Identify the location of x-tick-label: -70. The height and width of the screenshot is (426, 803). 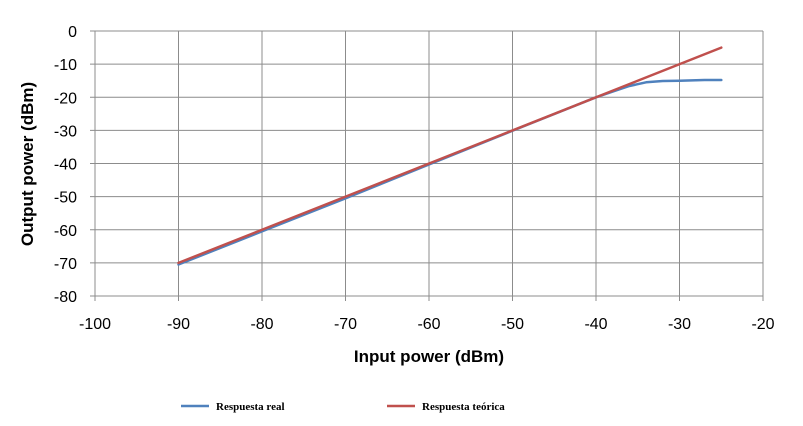
(345, 324).